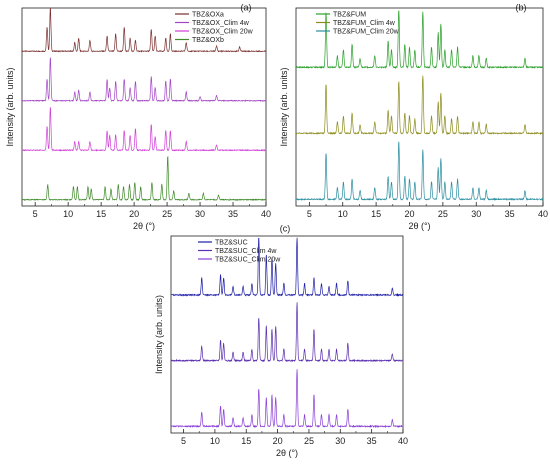 The height and width of the screenshot is (471, 550). Describe the element at coordinates (246, 7) in the screenshot. I see `panel-label: (a)` at that location.